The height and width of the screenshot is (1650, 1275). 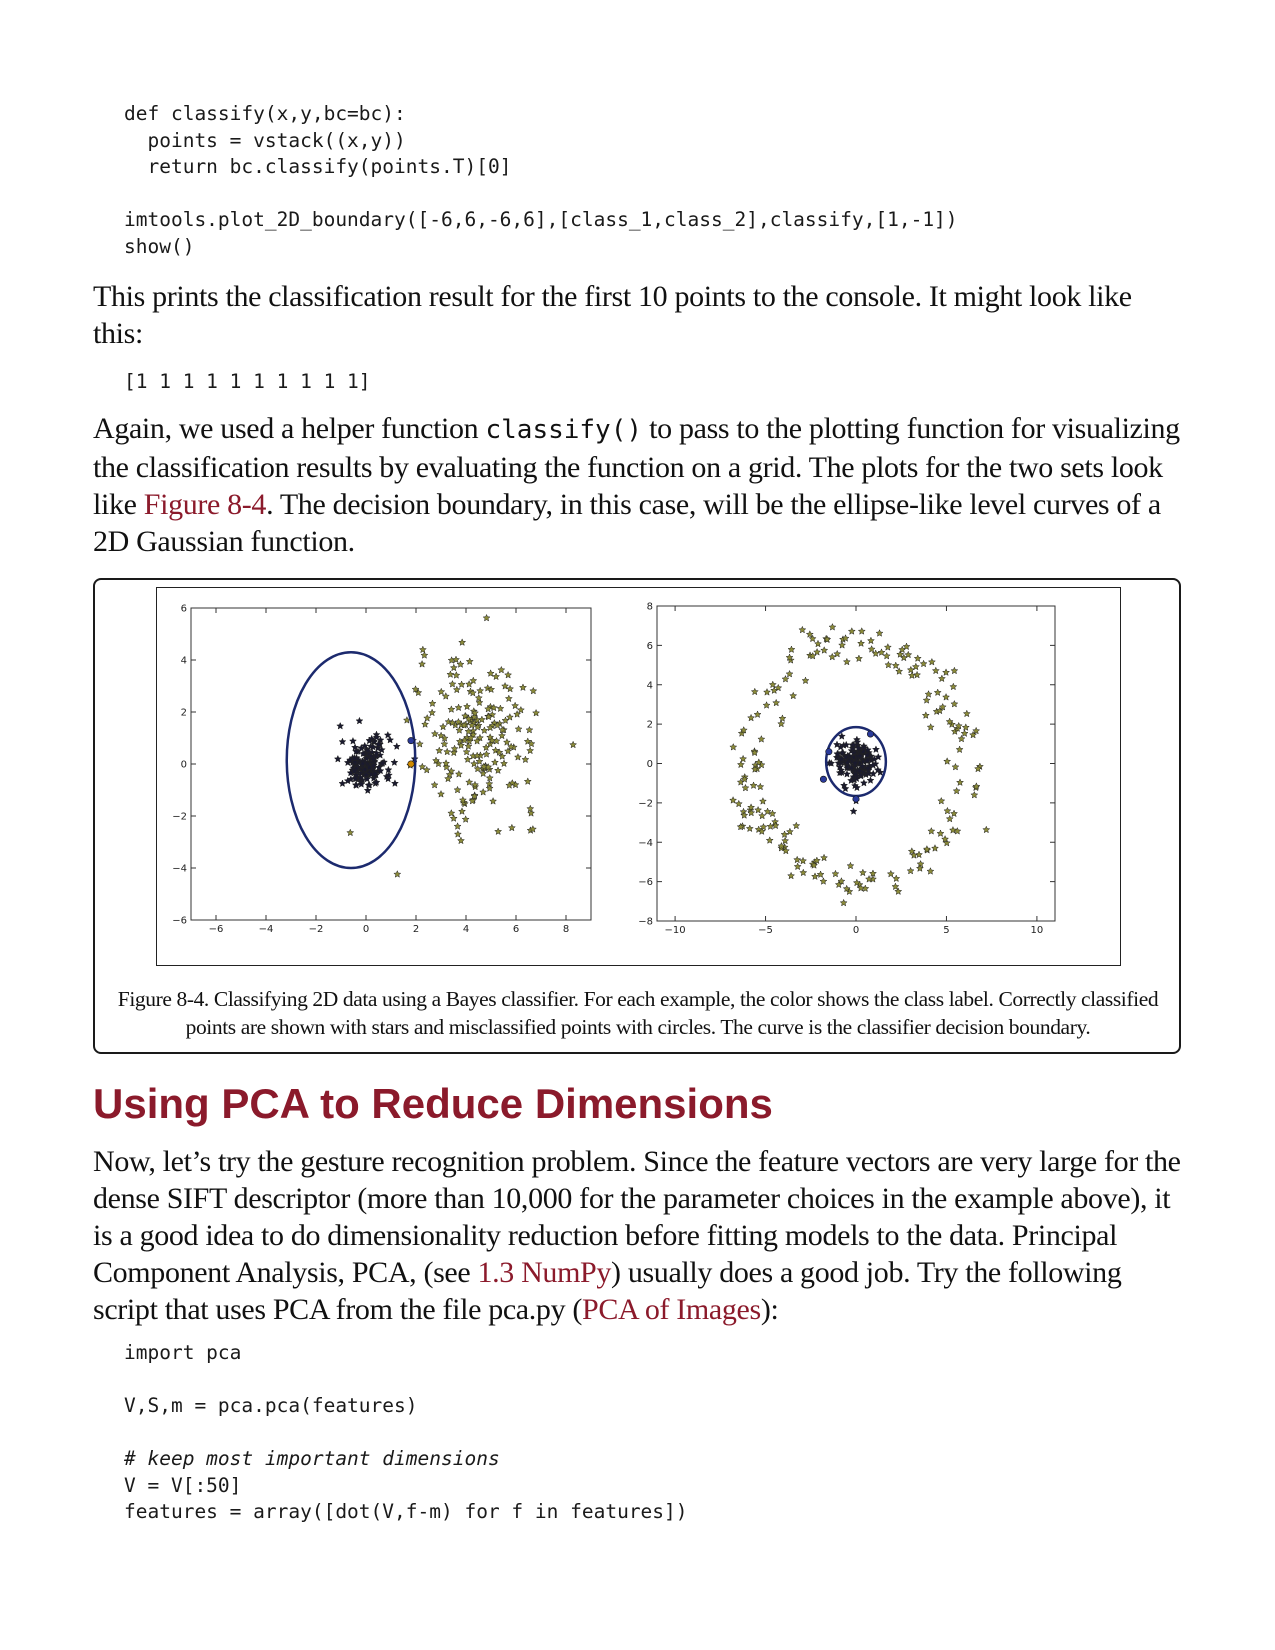 What do you see at coordinates (216, 929) in the screenshot?
I see `x-tick-label: −6` at bounding box center [216, 929].